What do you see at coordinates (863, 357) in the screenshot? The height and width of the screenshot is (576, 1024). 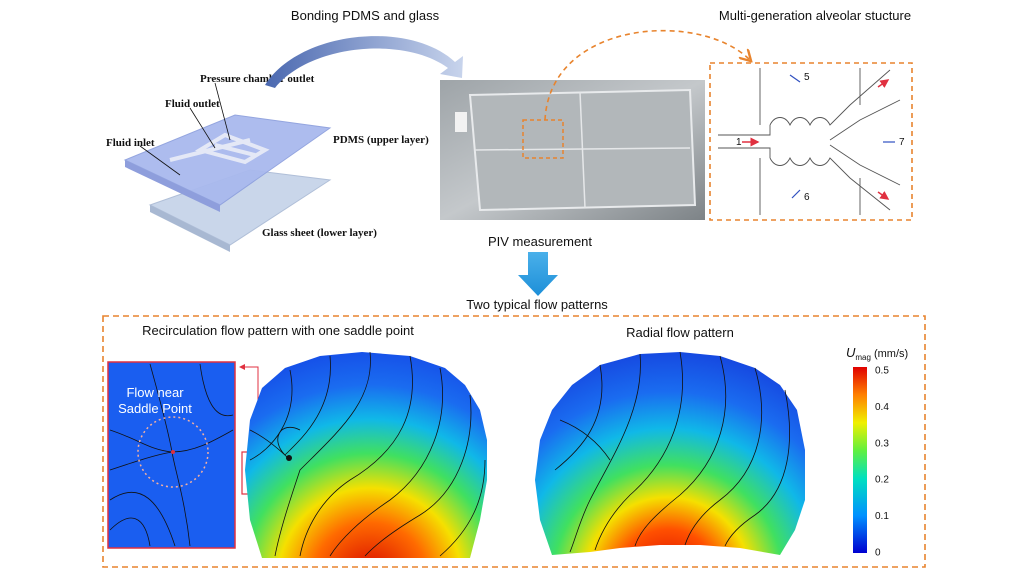 I see `colorbar-subscript: mag` at bounding box center [863, 357].